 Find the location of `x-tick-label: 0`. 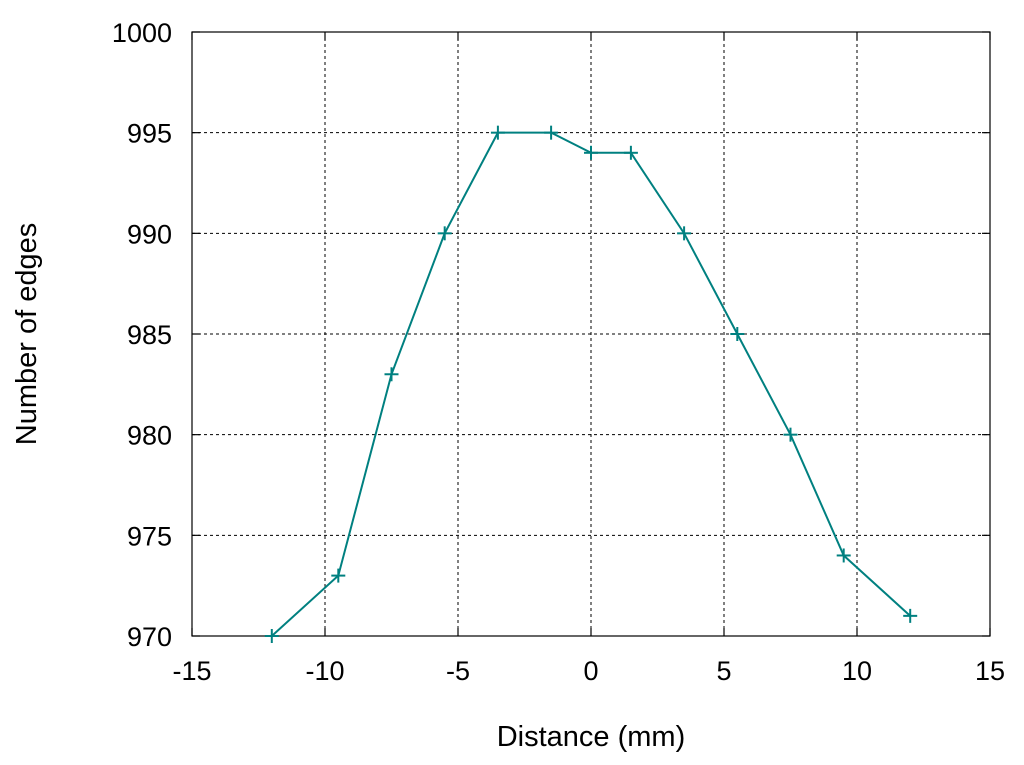

x-tick-label: 0 is located at coordinates (590, 671).